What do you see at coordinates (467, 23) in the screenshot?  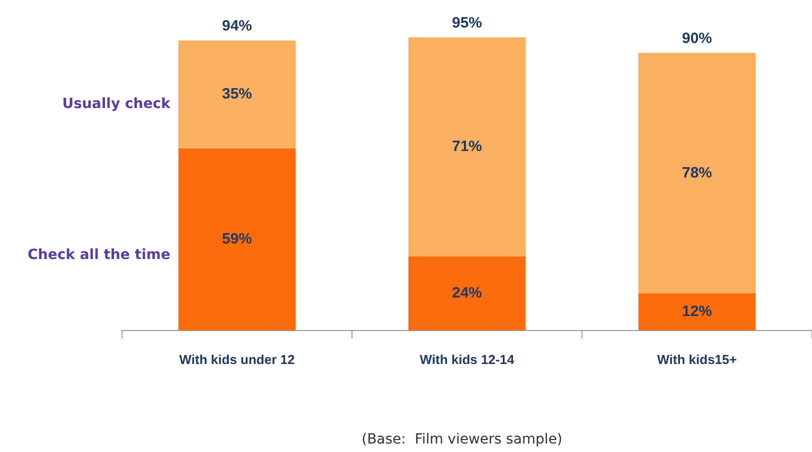 I see `total-label: 95%` at bounding box center [467, 23].